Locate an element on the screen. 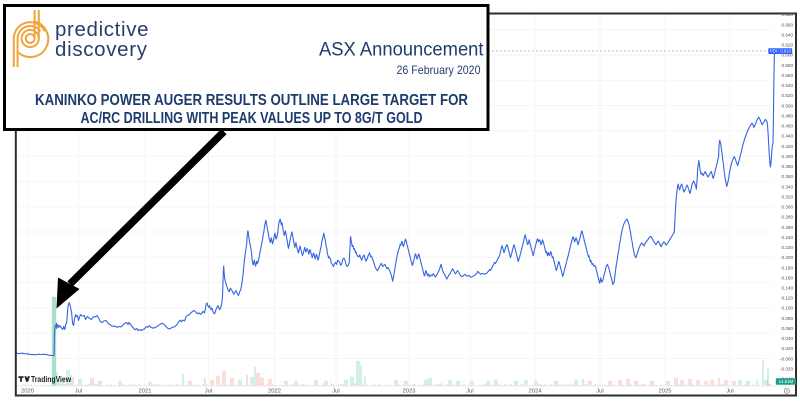 The width and height of the screenshot is (800, 405). svg-text: 0.020 is located at coordinates (788, 348).